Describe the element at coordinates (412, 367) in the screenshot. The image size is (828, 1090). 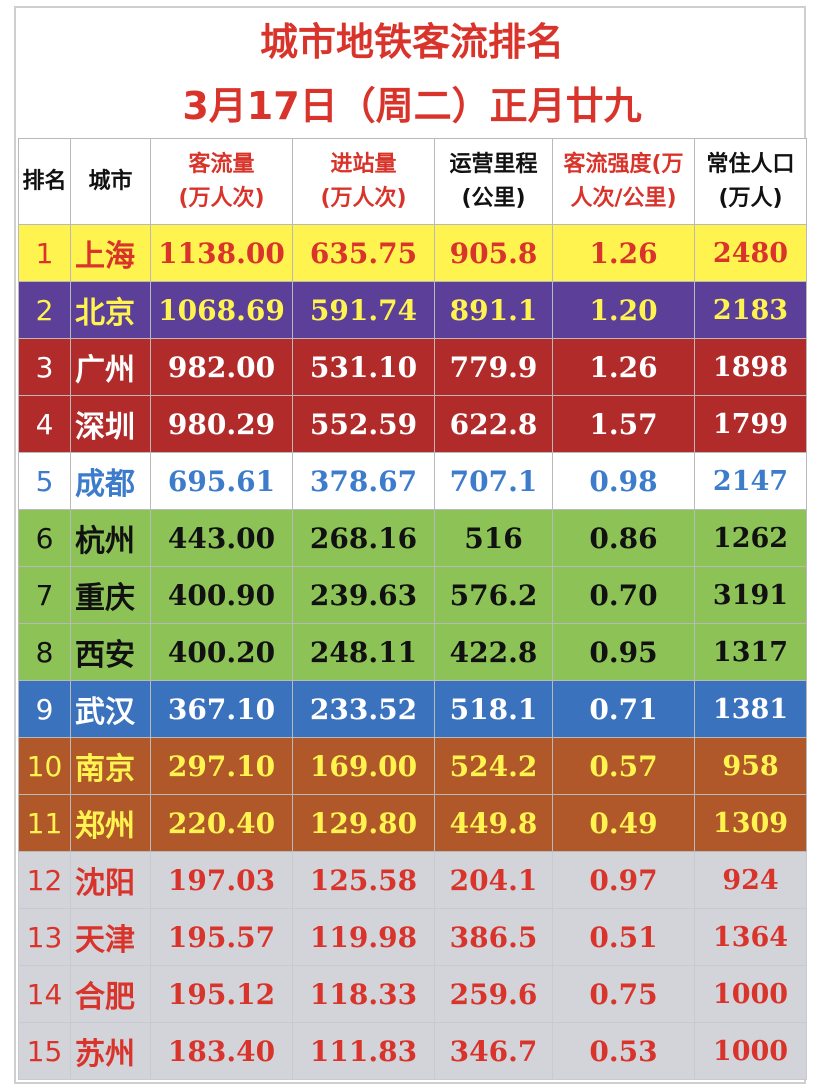
I see `table-row: 3 广州 982.00 531.10 779.9 1.26 1898` at that location.